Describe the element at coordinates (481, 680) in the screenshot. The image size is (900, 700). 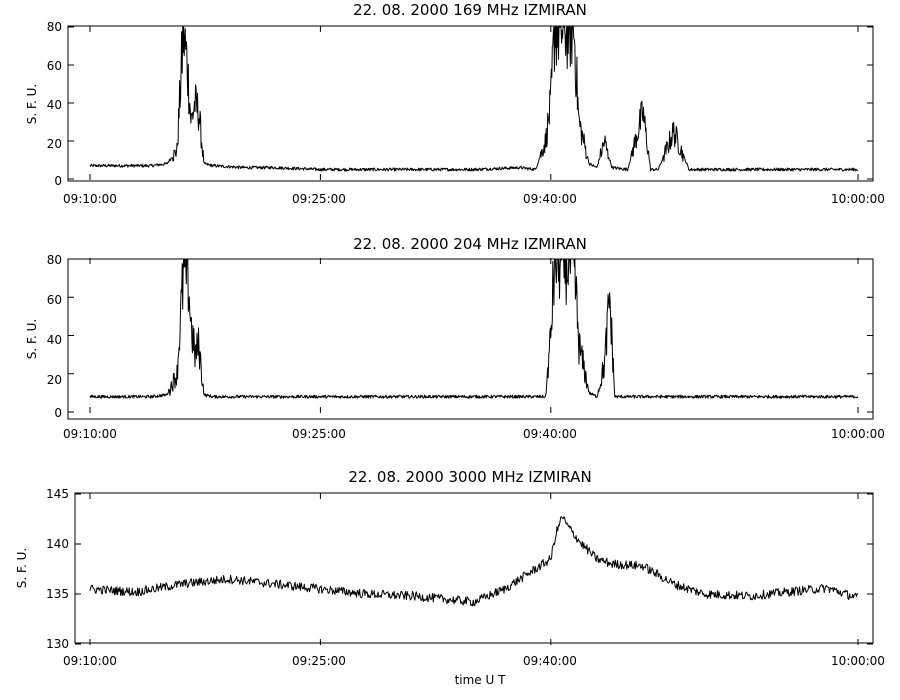
I see `panel-3000mhz-xlabel: time U T` at that location.